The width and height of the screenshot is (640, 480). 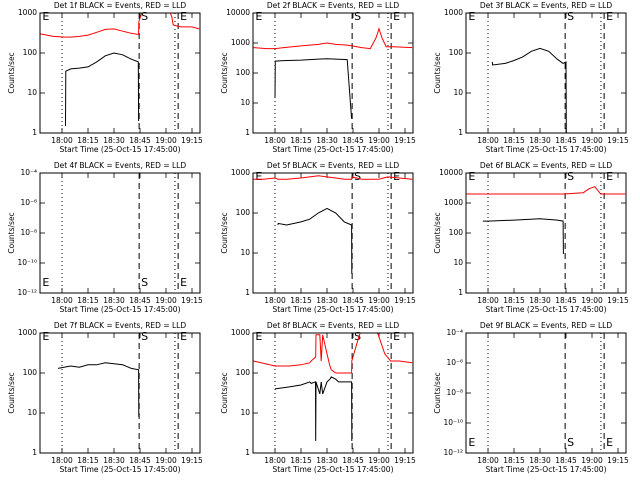 What do you see at coordinates (546, 5) in the screenshot?
I see `panel-title: Det 3f BLACK = Events, RED = LLD` at bounding box center [546, 5].